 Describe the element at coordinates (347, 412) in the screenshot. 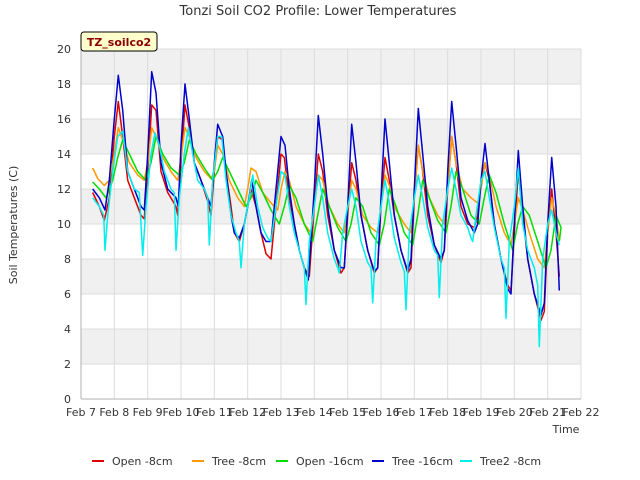

I see `x-tick-label: Feb 15` at that location.